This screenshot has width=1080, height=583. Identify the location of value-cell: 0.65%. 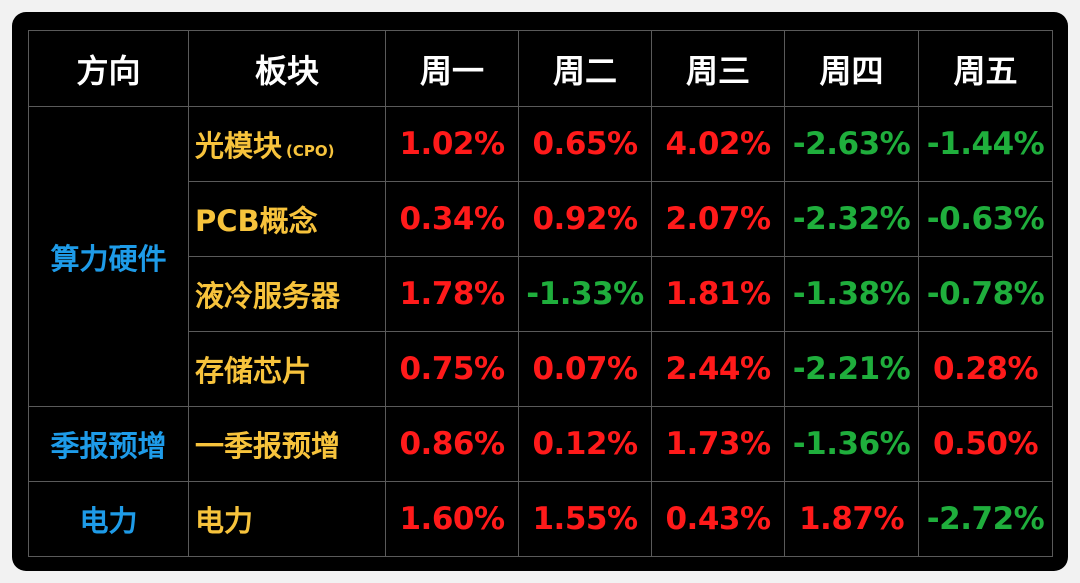
(585, 144).